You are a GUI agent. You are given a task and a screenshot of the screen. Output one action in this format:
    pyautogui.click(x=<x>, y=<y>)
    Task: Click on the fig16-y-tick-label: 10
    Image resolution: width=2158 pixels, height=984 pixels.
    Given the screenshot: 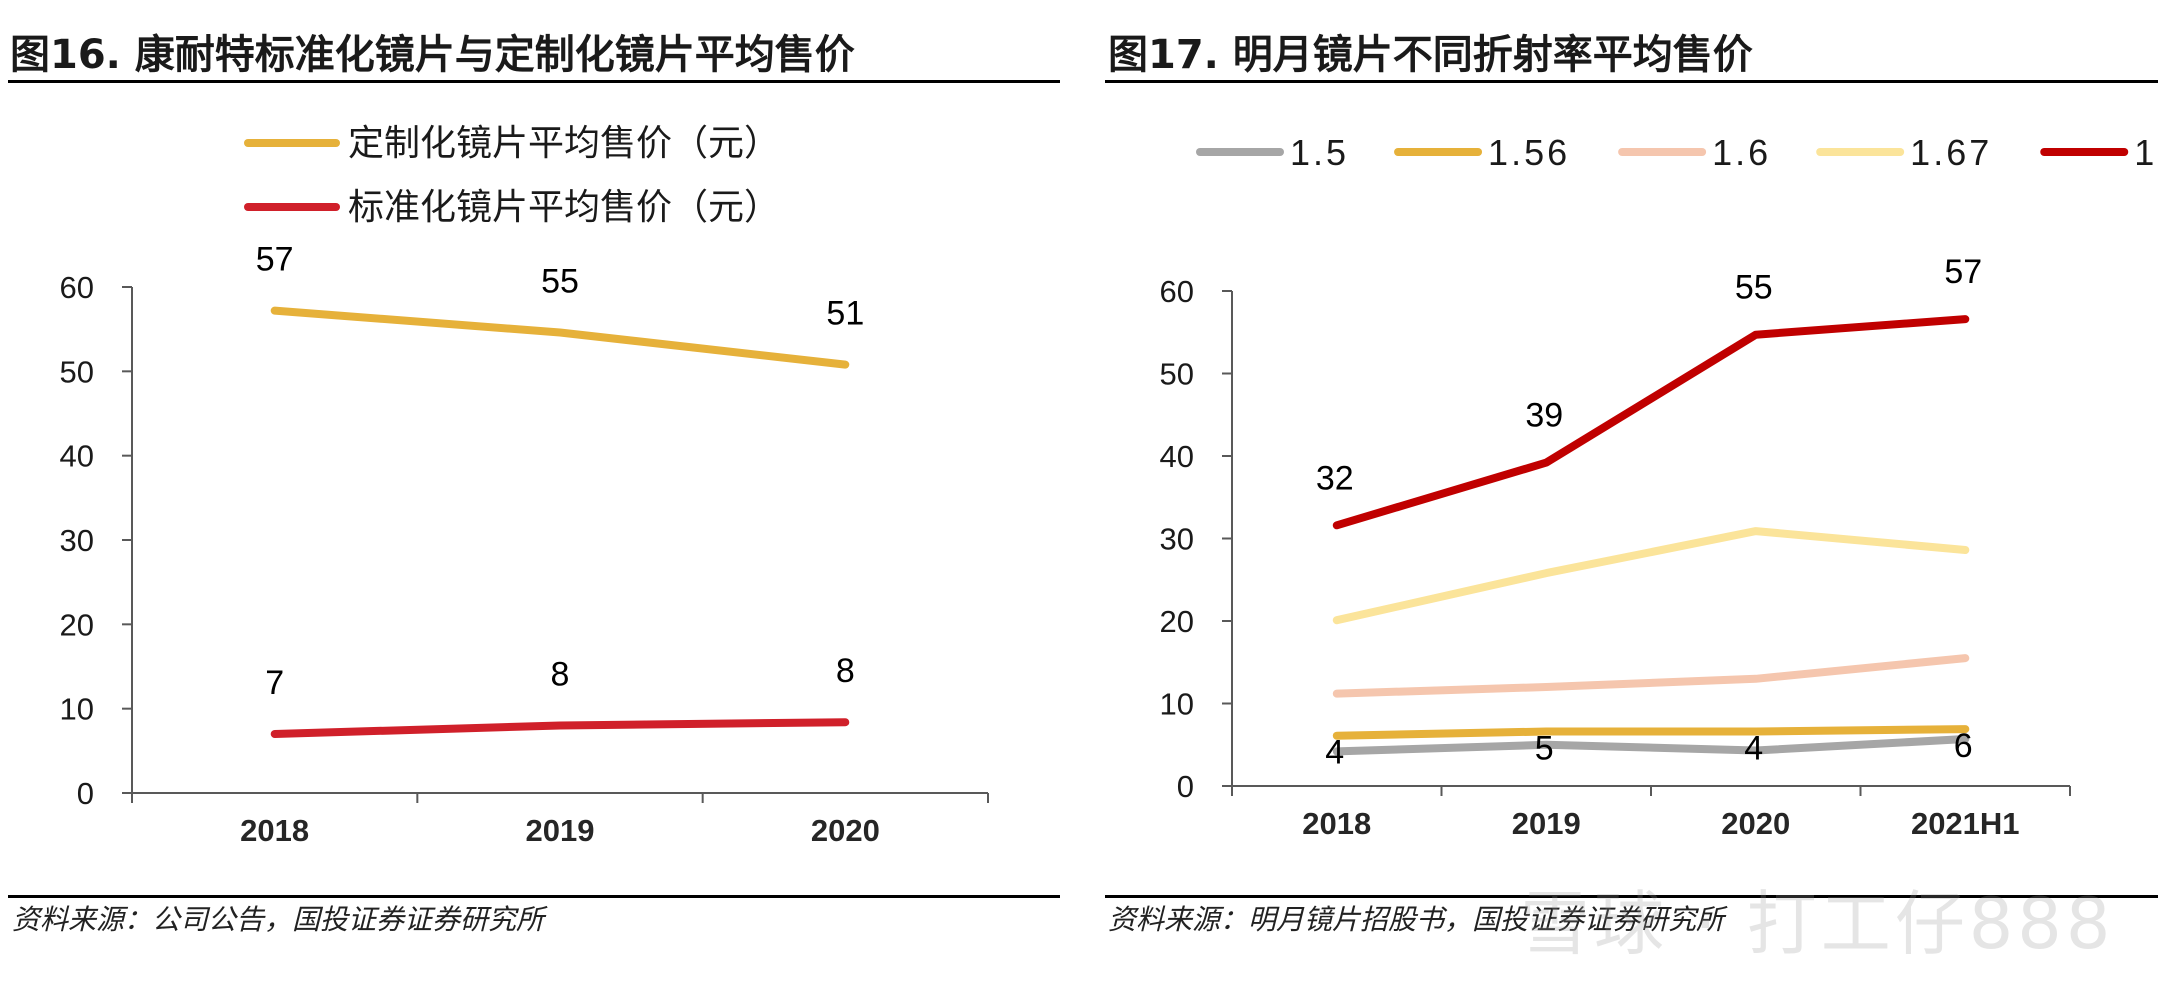 What is the action you would take?
    pyautogui.click(x=77, y=709)
    